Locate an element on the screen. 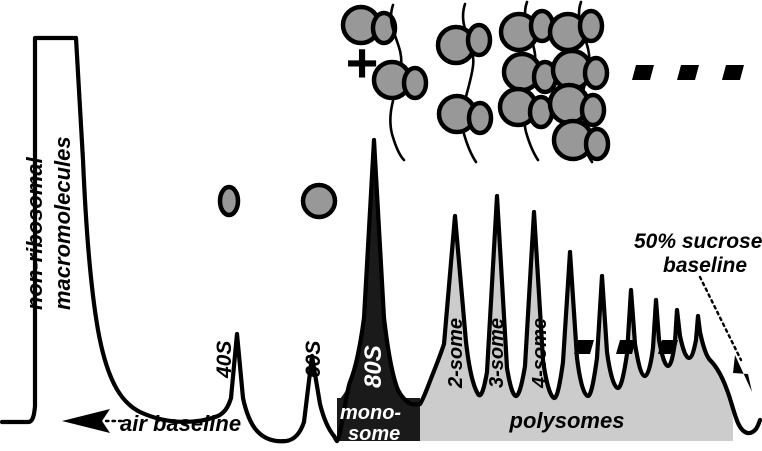 The image size is (762, 451). label-peak-3some: 3-some is located at coordinates (497, 353).